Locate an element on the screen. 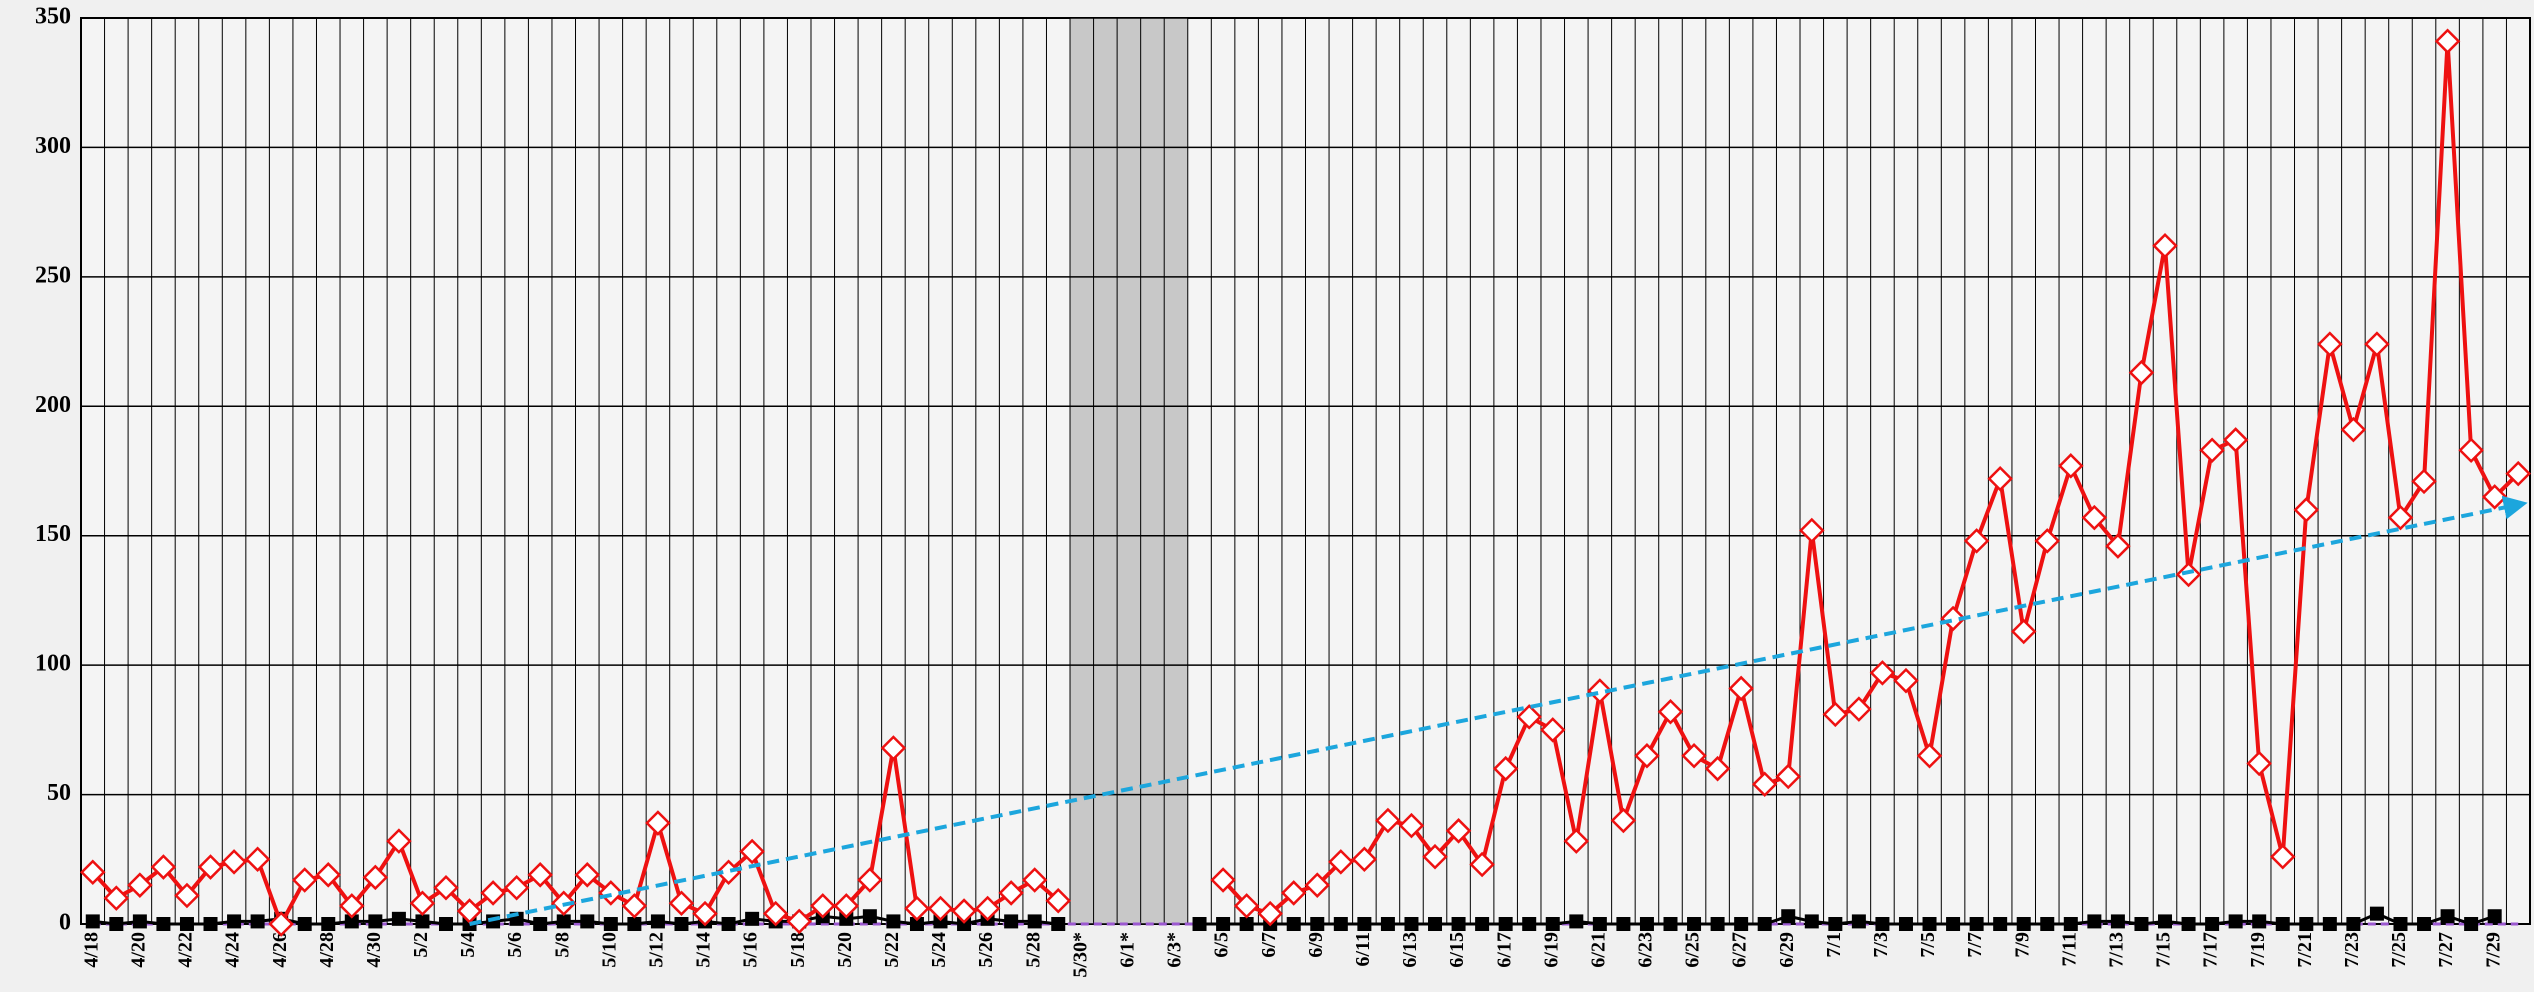  x-tick-label: 6/11 is located at coordinates (1363, 949).